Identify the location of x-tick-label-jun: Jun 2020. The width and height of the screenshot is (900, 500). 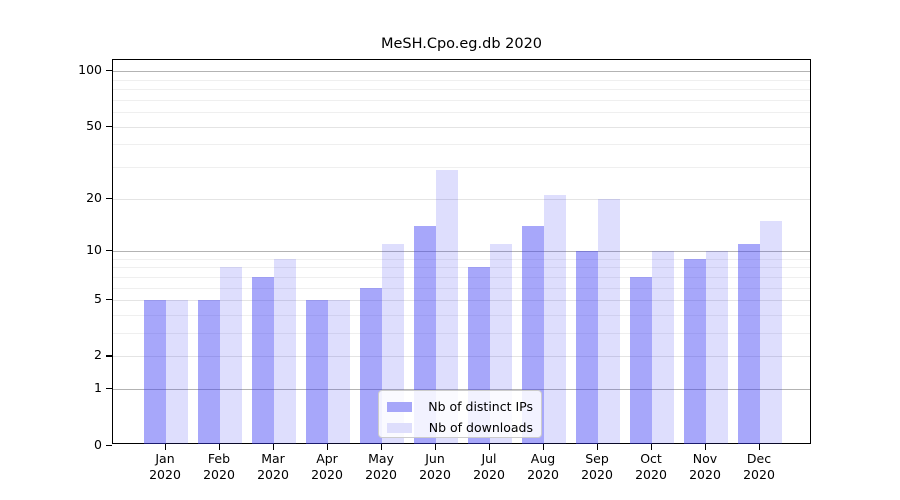
(435, 466).